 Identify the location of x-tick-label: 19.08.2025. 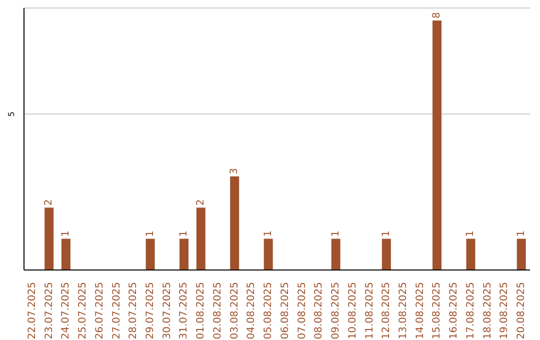
(504, 311).